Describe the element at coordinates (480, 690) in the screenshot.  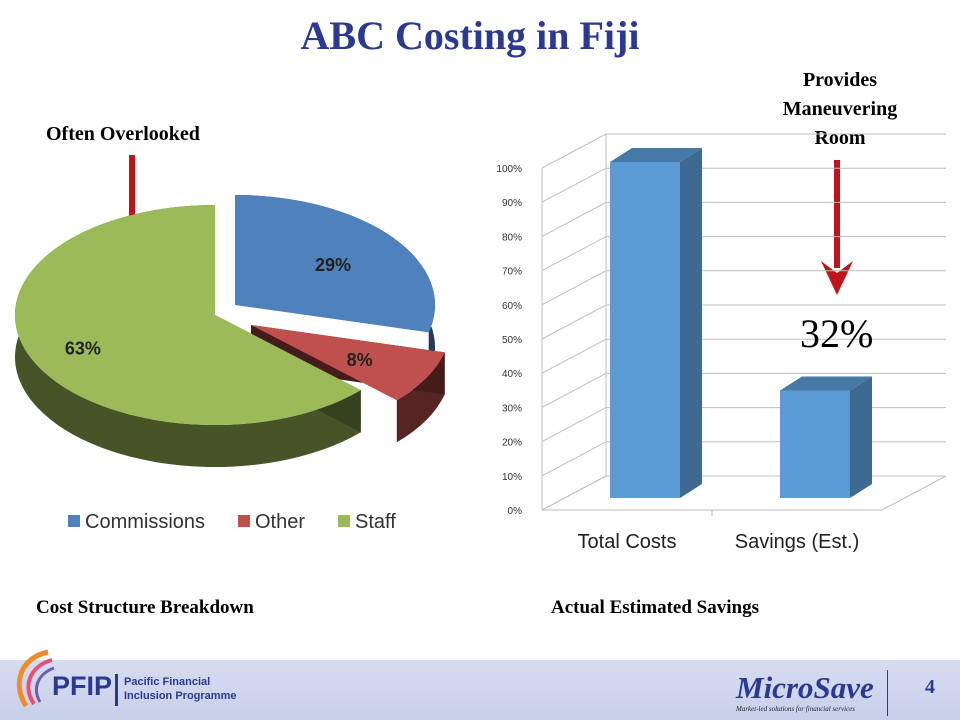
I see `footer-bar` at that location.